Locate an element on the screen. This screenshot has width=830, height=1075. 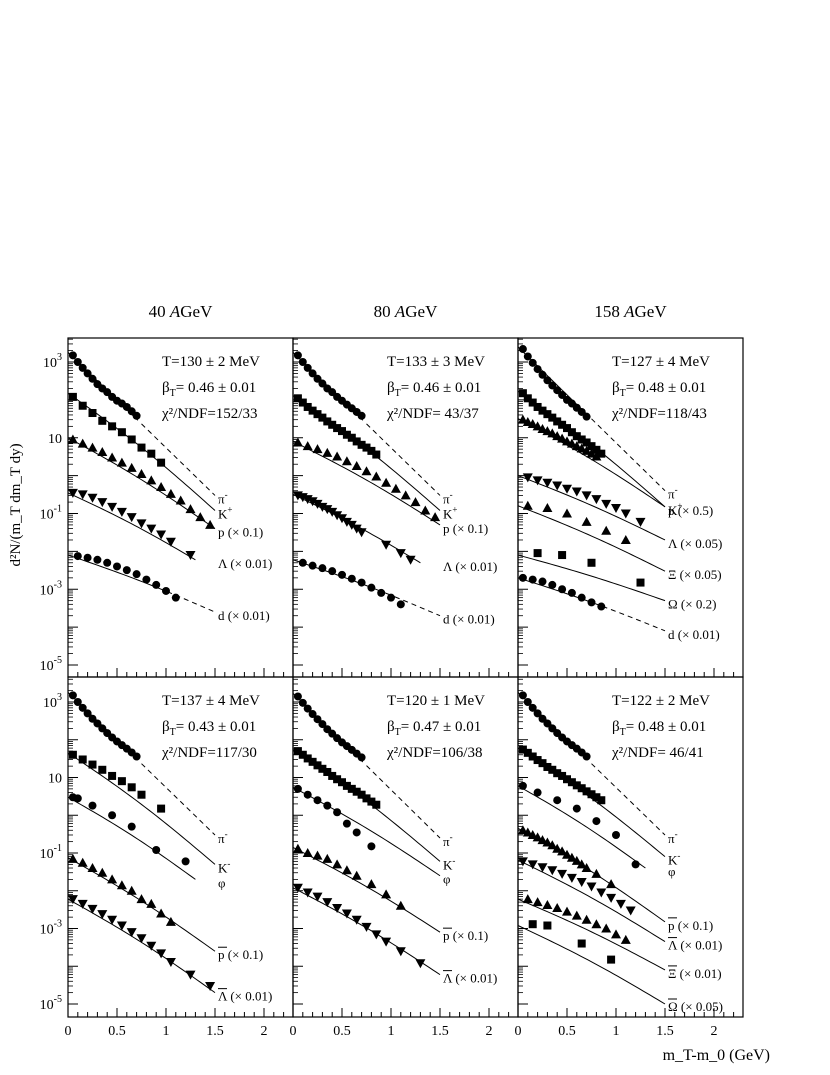
series-d: d (× 0.01) is located at coordinates (393, 592).